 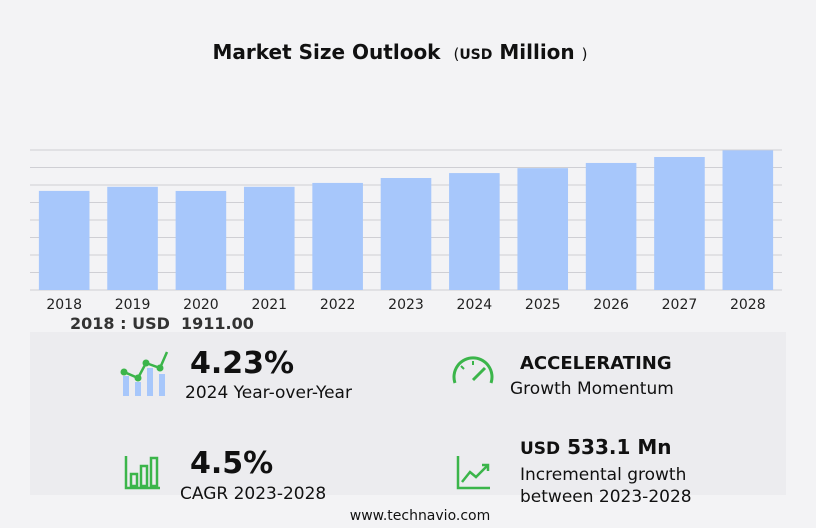 I want to click on momentum-value: ACCELERATING, so click(x=596, y=363).